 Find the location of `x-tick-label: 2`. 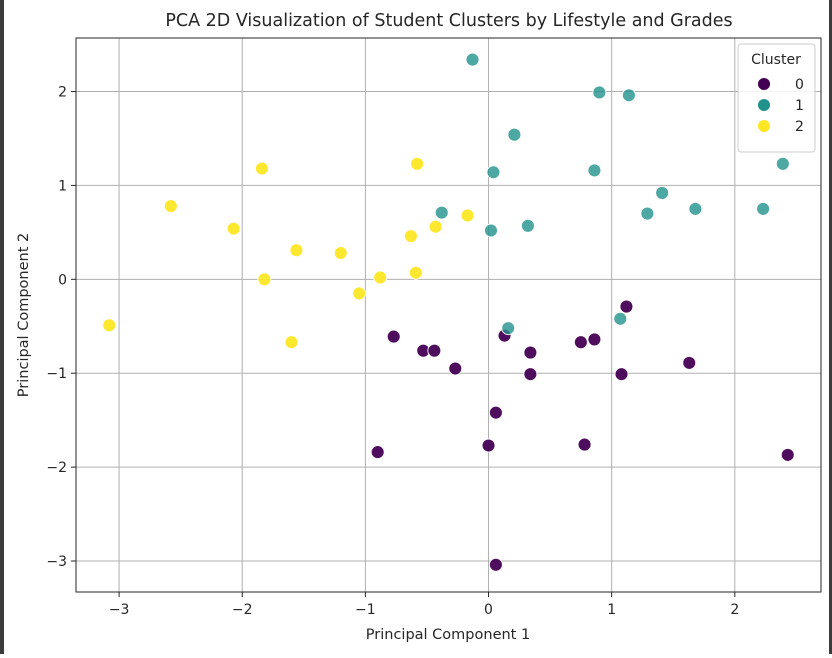

x-tick-label: 2 is located at coordinates (734, 610).